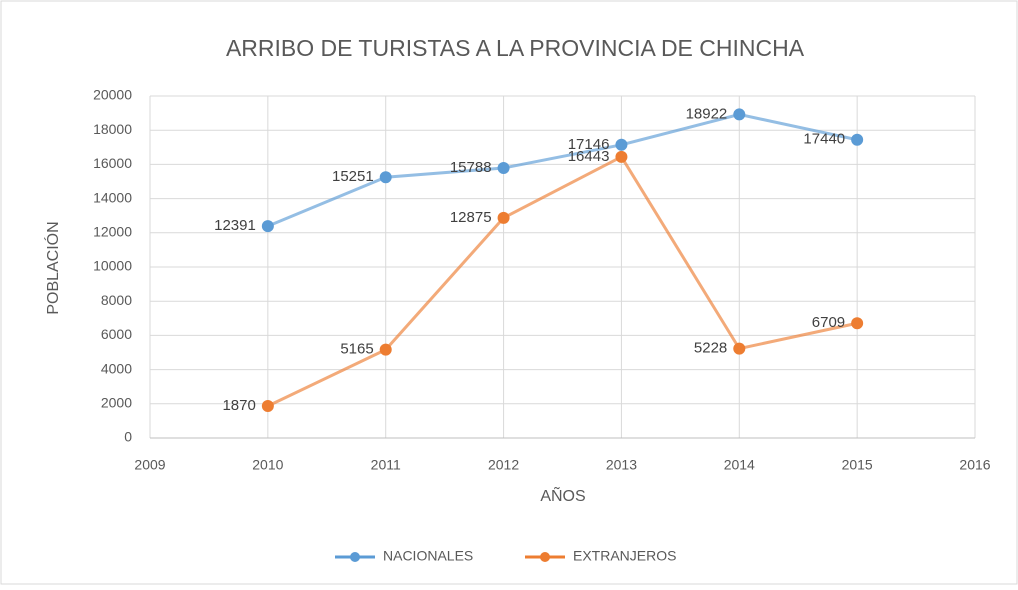 The height and width of the screenshot is (590, 1018). What do you see at coordinates (624, 556) in the screenshot?
I see `legend-label: EXTRANJEROS` at bounding box center [624, 556].